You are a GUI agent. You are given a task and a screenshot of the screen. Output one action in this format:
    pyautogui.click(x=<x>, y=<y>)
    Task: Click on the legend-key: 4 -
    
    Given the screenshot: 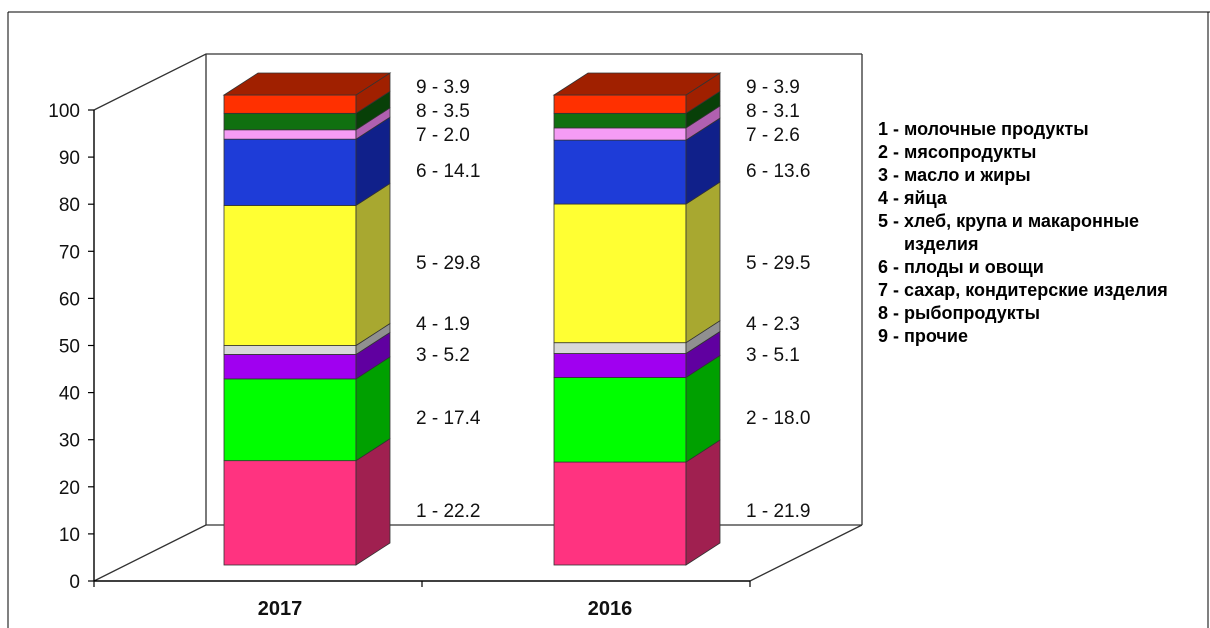 What is the action you would take?
    pyautogui.click(x=891, y=198)
    